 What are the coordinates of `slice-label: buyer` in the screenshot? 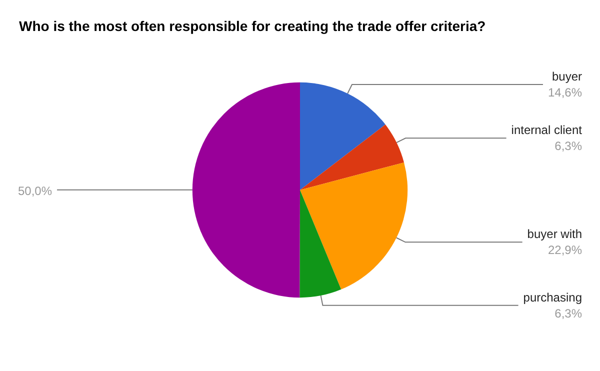 It's located at (567, 77).